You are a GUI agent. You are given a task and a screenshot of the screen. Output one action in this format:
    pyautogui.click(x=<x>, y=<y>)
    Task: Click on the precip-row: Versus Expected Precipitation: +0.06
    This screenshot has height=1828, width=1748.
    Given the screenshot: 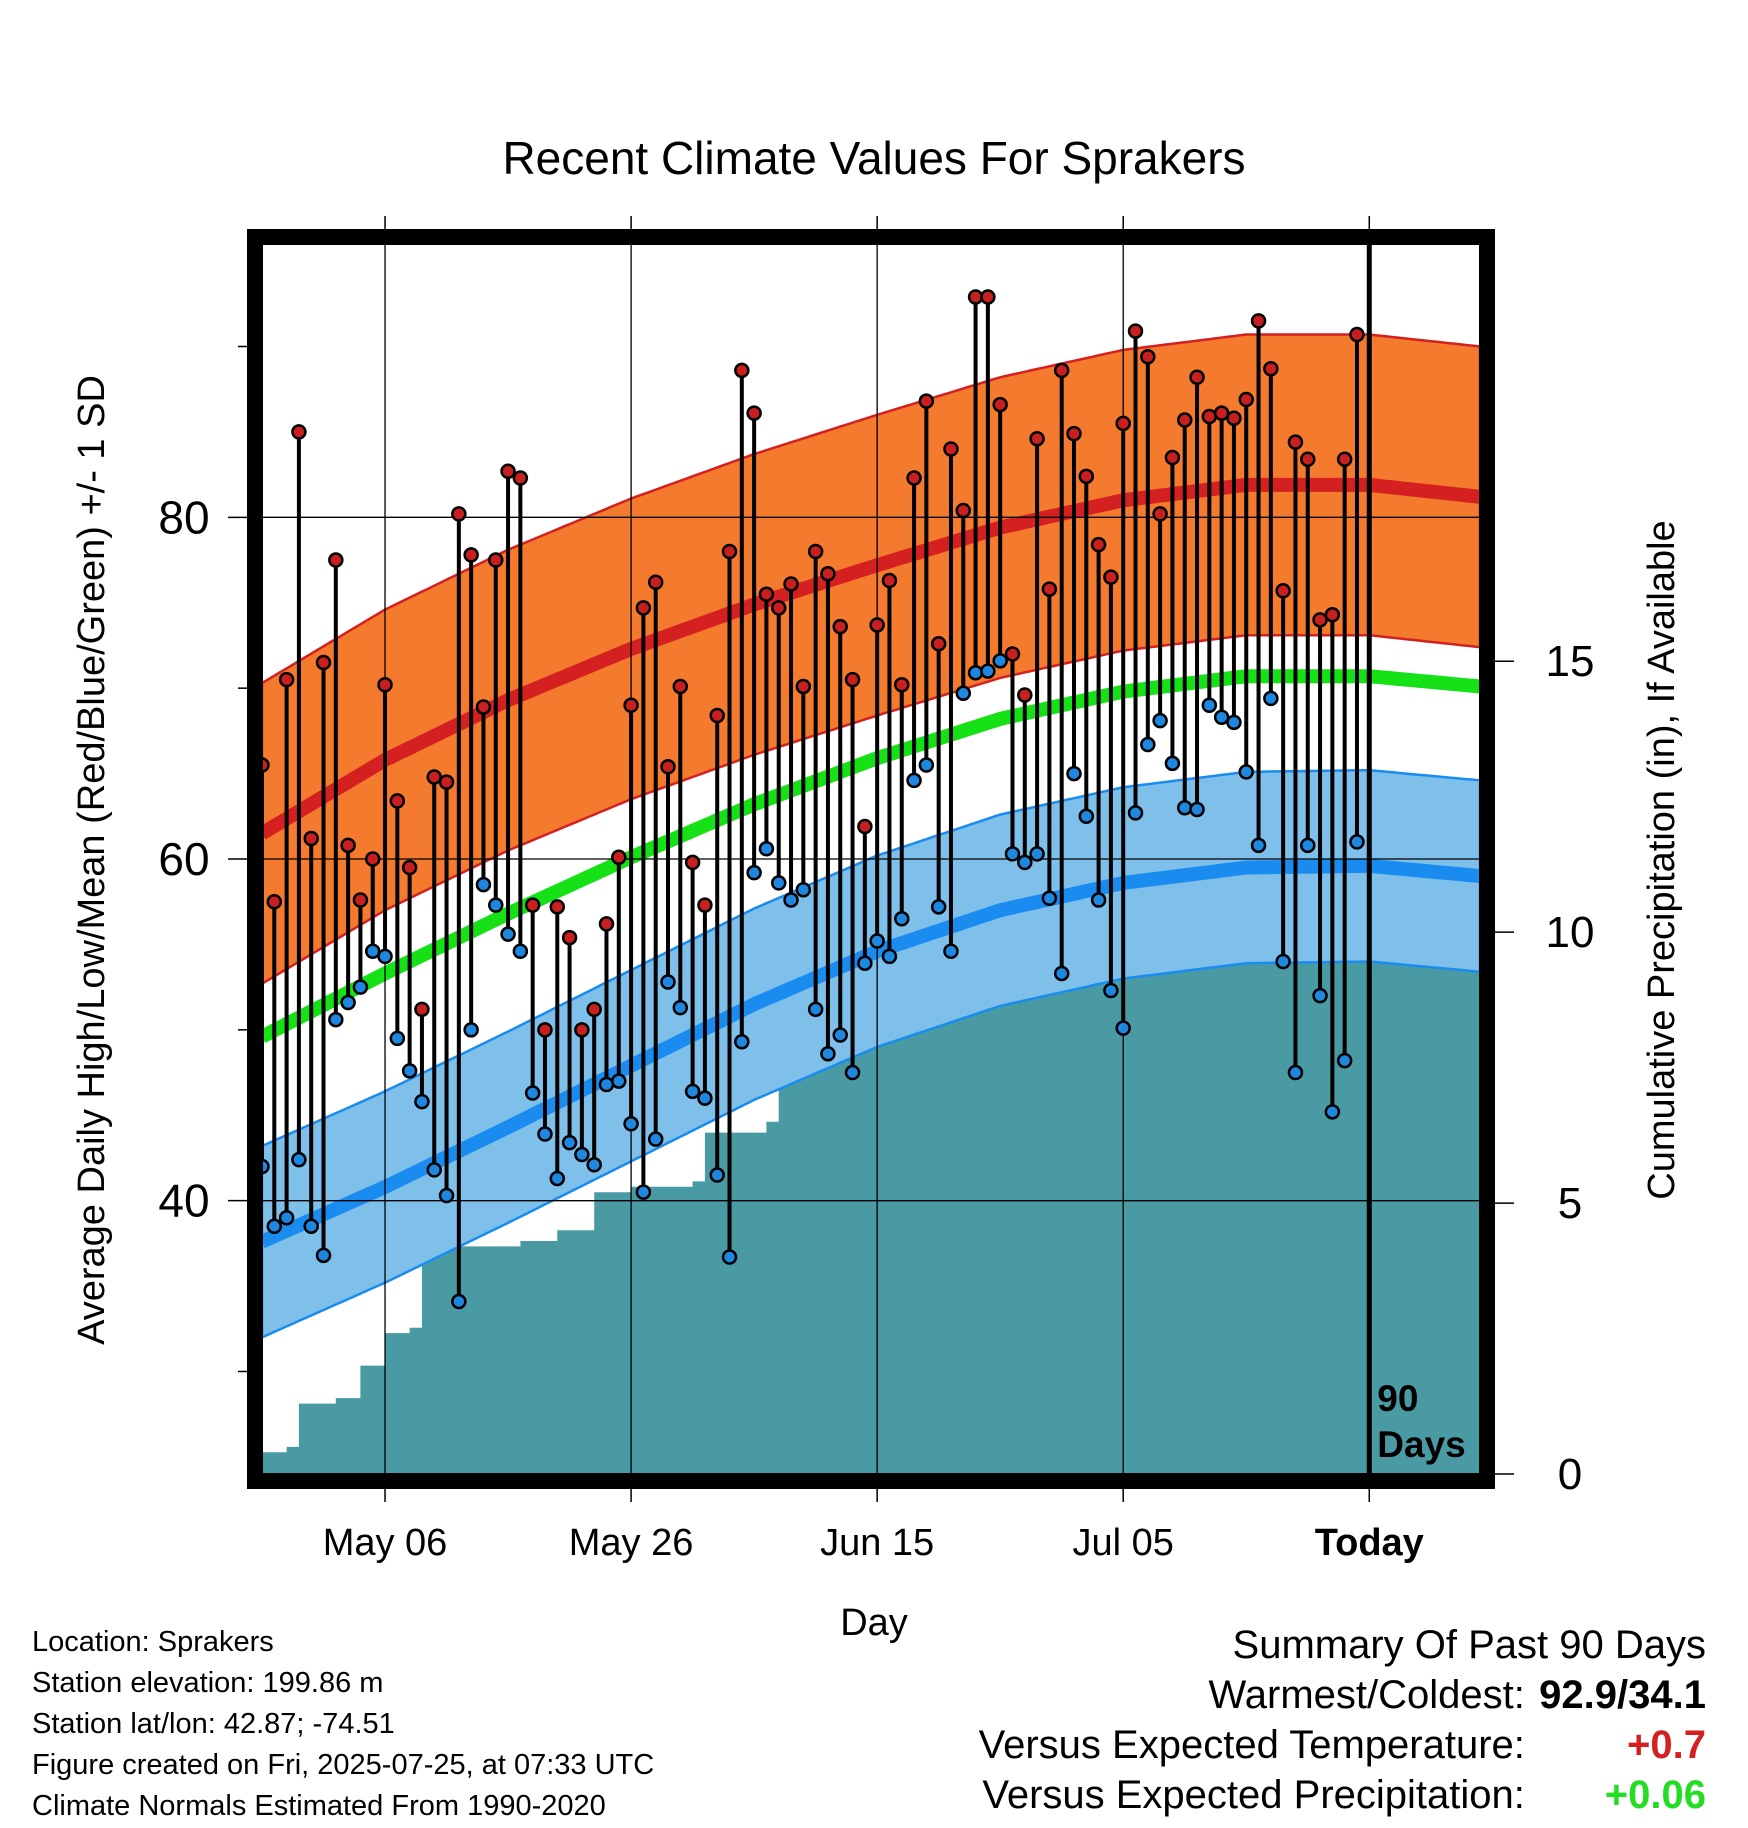 What is the action you would take?
    pyautogui.click(x=1342, y=1795)
    